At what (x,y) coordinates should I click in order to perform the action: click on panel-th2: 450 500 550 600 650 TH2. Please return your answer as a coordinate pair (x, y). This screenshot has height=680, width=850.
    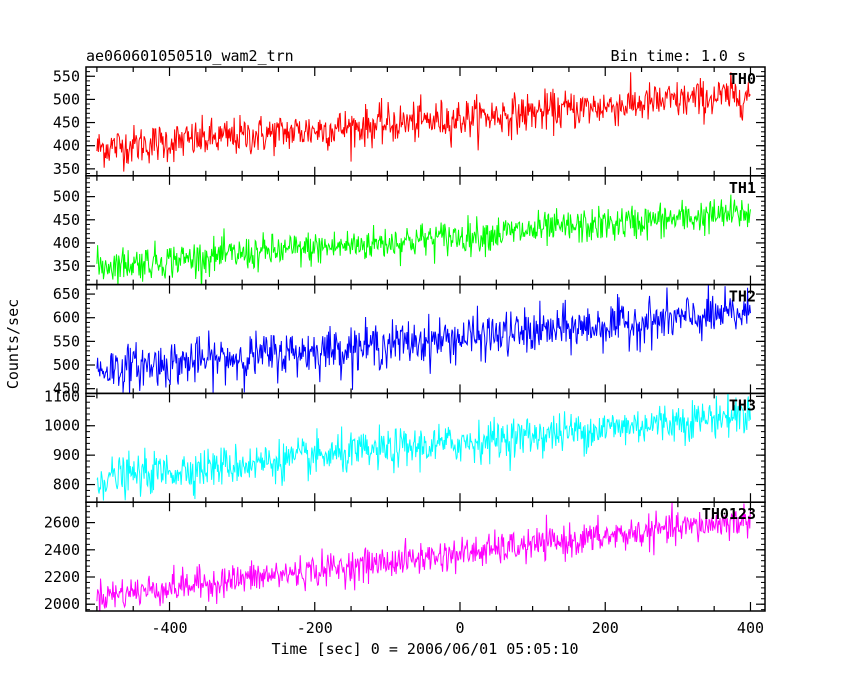
    Looking at the image, I should click on (409, 340).